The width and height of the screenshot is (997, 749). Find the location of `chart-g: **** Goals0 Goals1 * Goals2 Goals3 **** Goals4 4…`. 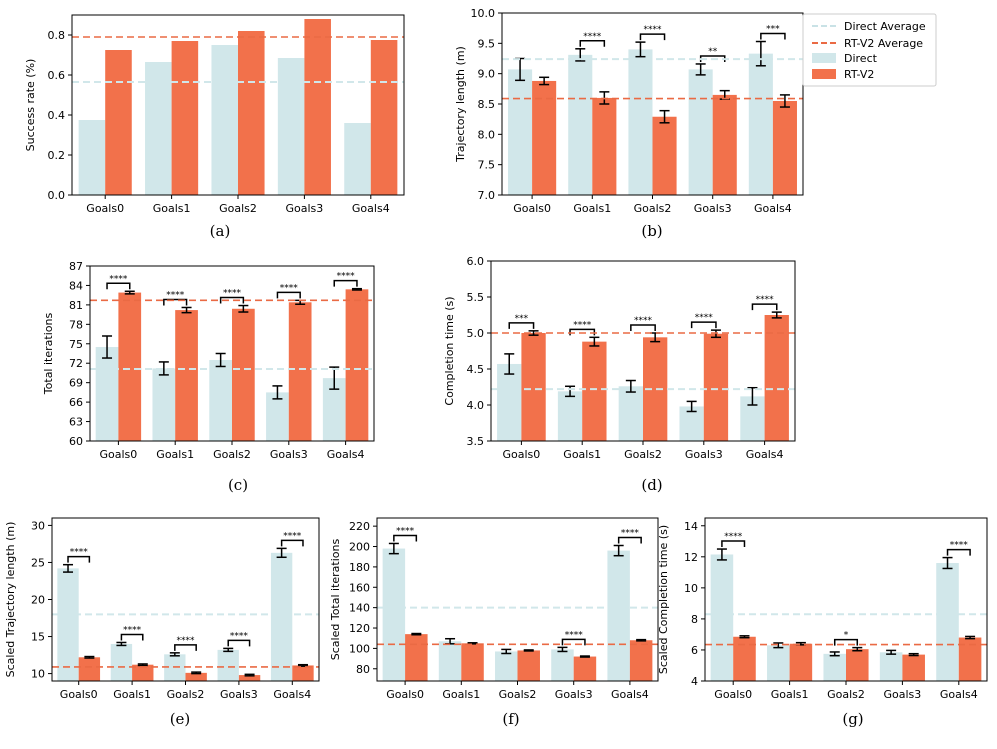

chart-g: **** Goals0 Goals1 * Goals2 Goals3 **** Goals4 4… is located at coordinates (822, 622).